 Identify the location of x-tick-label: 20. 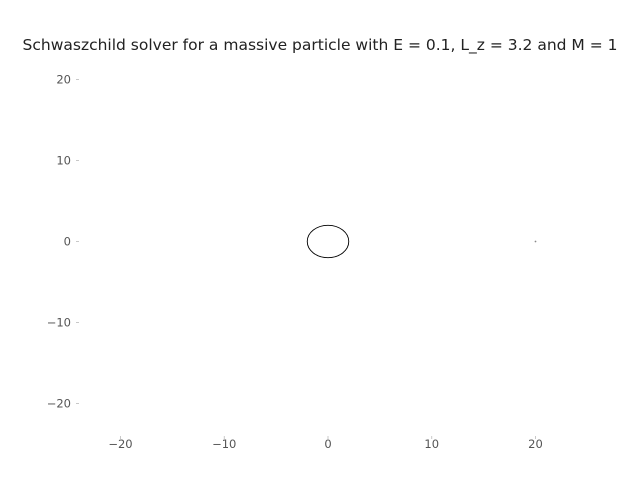
(535, 444).